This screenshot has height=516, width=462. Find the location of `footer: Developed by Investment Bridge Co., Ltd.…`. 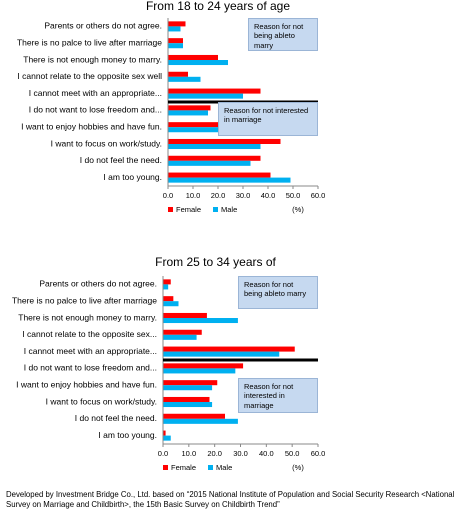

footer: Developed by Investment Bridge Co., Ltd.… is located at coordinates (230, 500).